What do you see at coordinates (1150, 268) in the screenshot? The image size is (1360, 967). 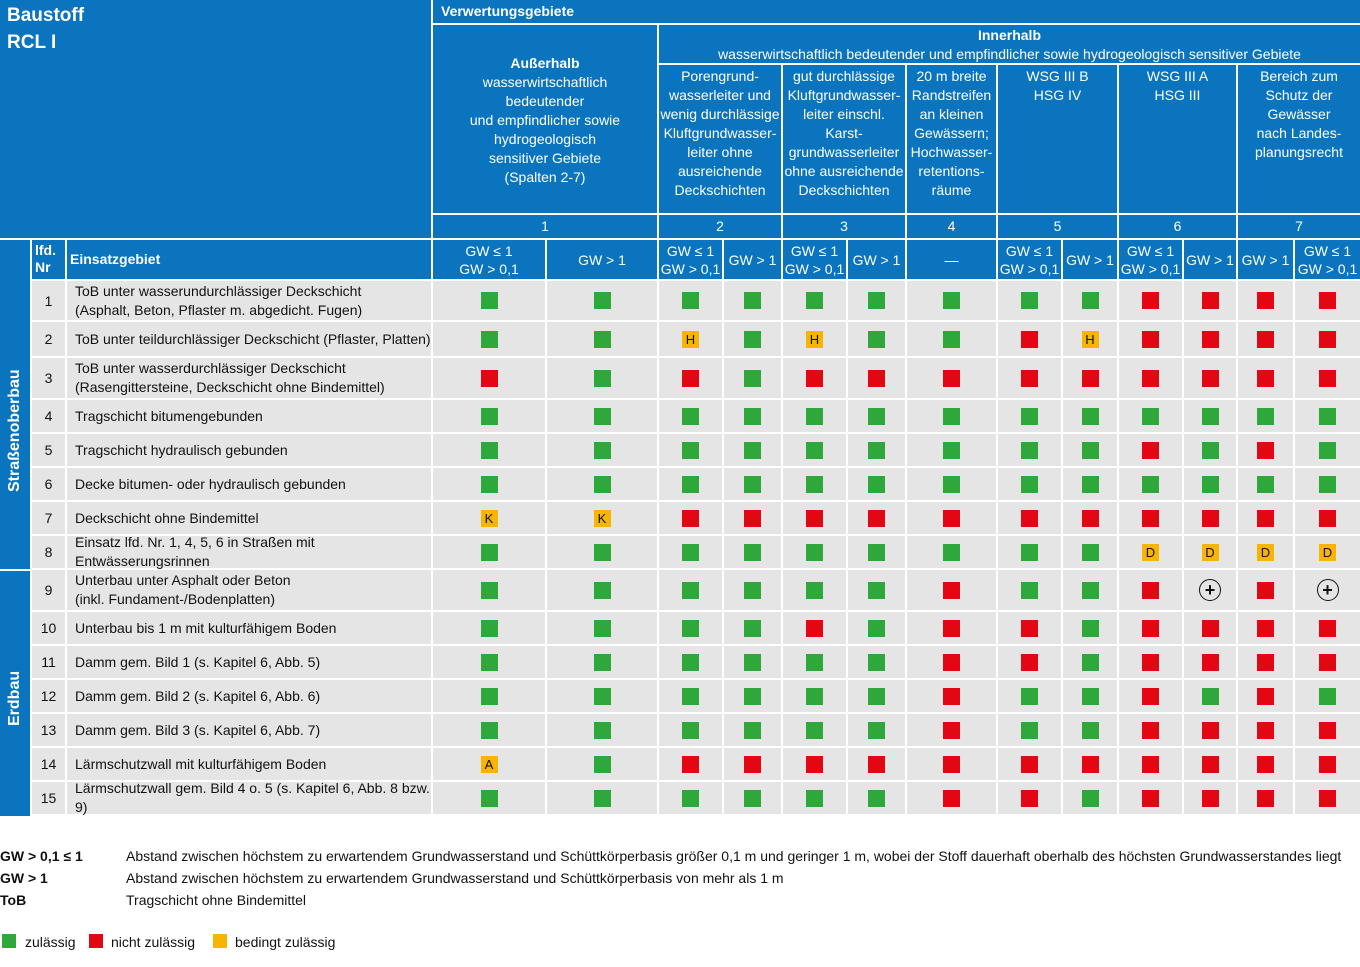 I see `sub-column-line: GW > 0,1` at bounding box center [1150, 268].